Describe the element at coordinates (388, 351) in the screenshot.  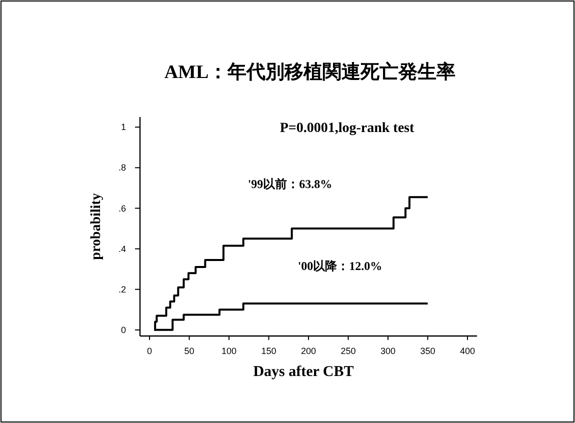
I see `x-tick-label: 300` at that location.